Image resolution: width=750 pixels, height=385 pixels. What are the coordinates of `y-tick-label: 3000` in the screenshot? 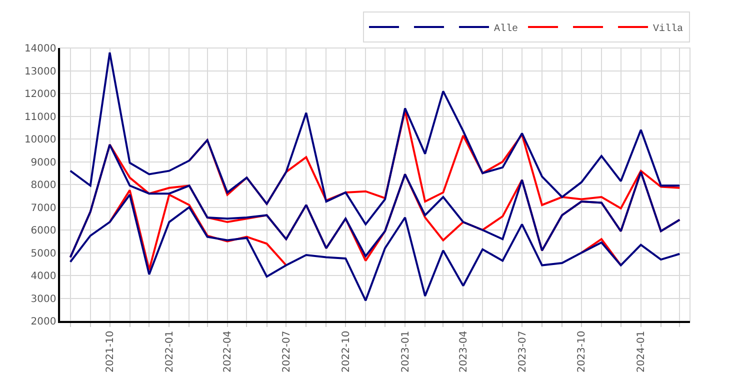 It's located at (43, 299).